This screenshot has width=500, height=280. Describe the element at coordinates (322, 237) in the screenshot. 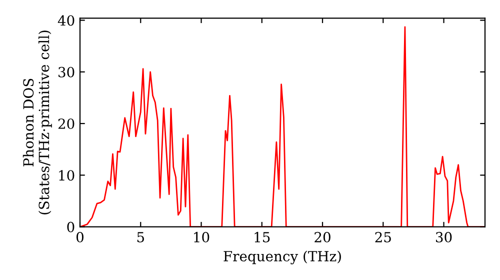

I see `x-tick-label: 20` at that location.